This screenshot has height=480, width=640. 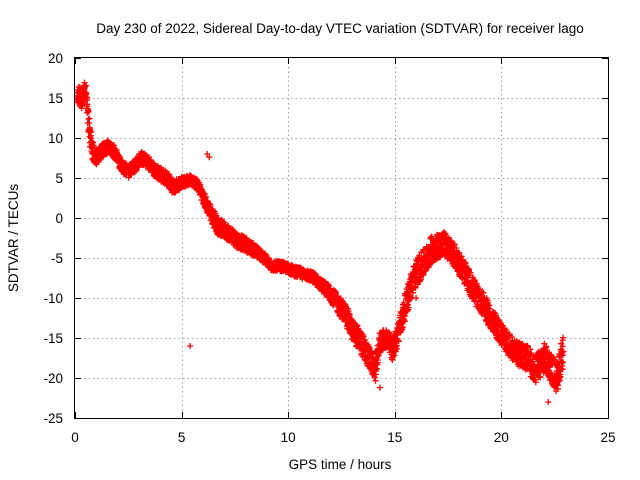 I want to click on y-tick-label: -10, so click(x=53, y=298).